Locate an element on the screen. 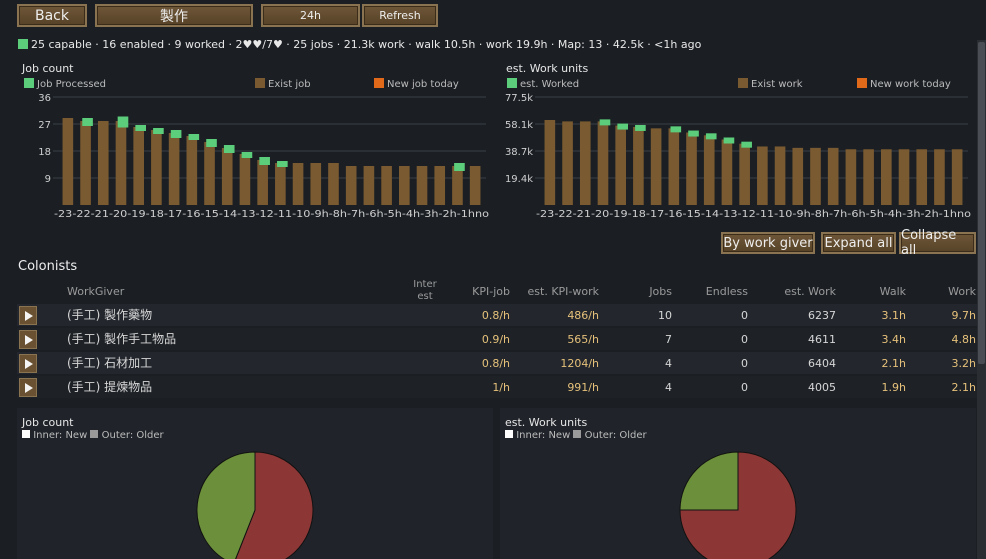 This screenshot has width=986, height=559. table-row: (手工) 製作藥物 0.8/h 486/h 10 0 6237 3.1h 9.7h is located at coordinates (497, 315).